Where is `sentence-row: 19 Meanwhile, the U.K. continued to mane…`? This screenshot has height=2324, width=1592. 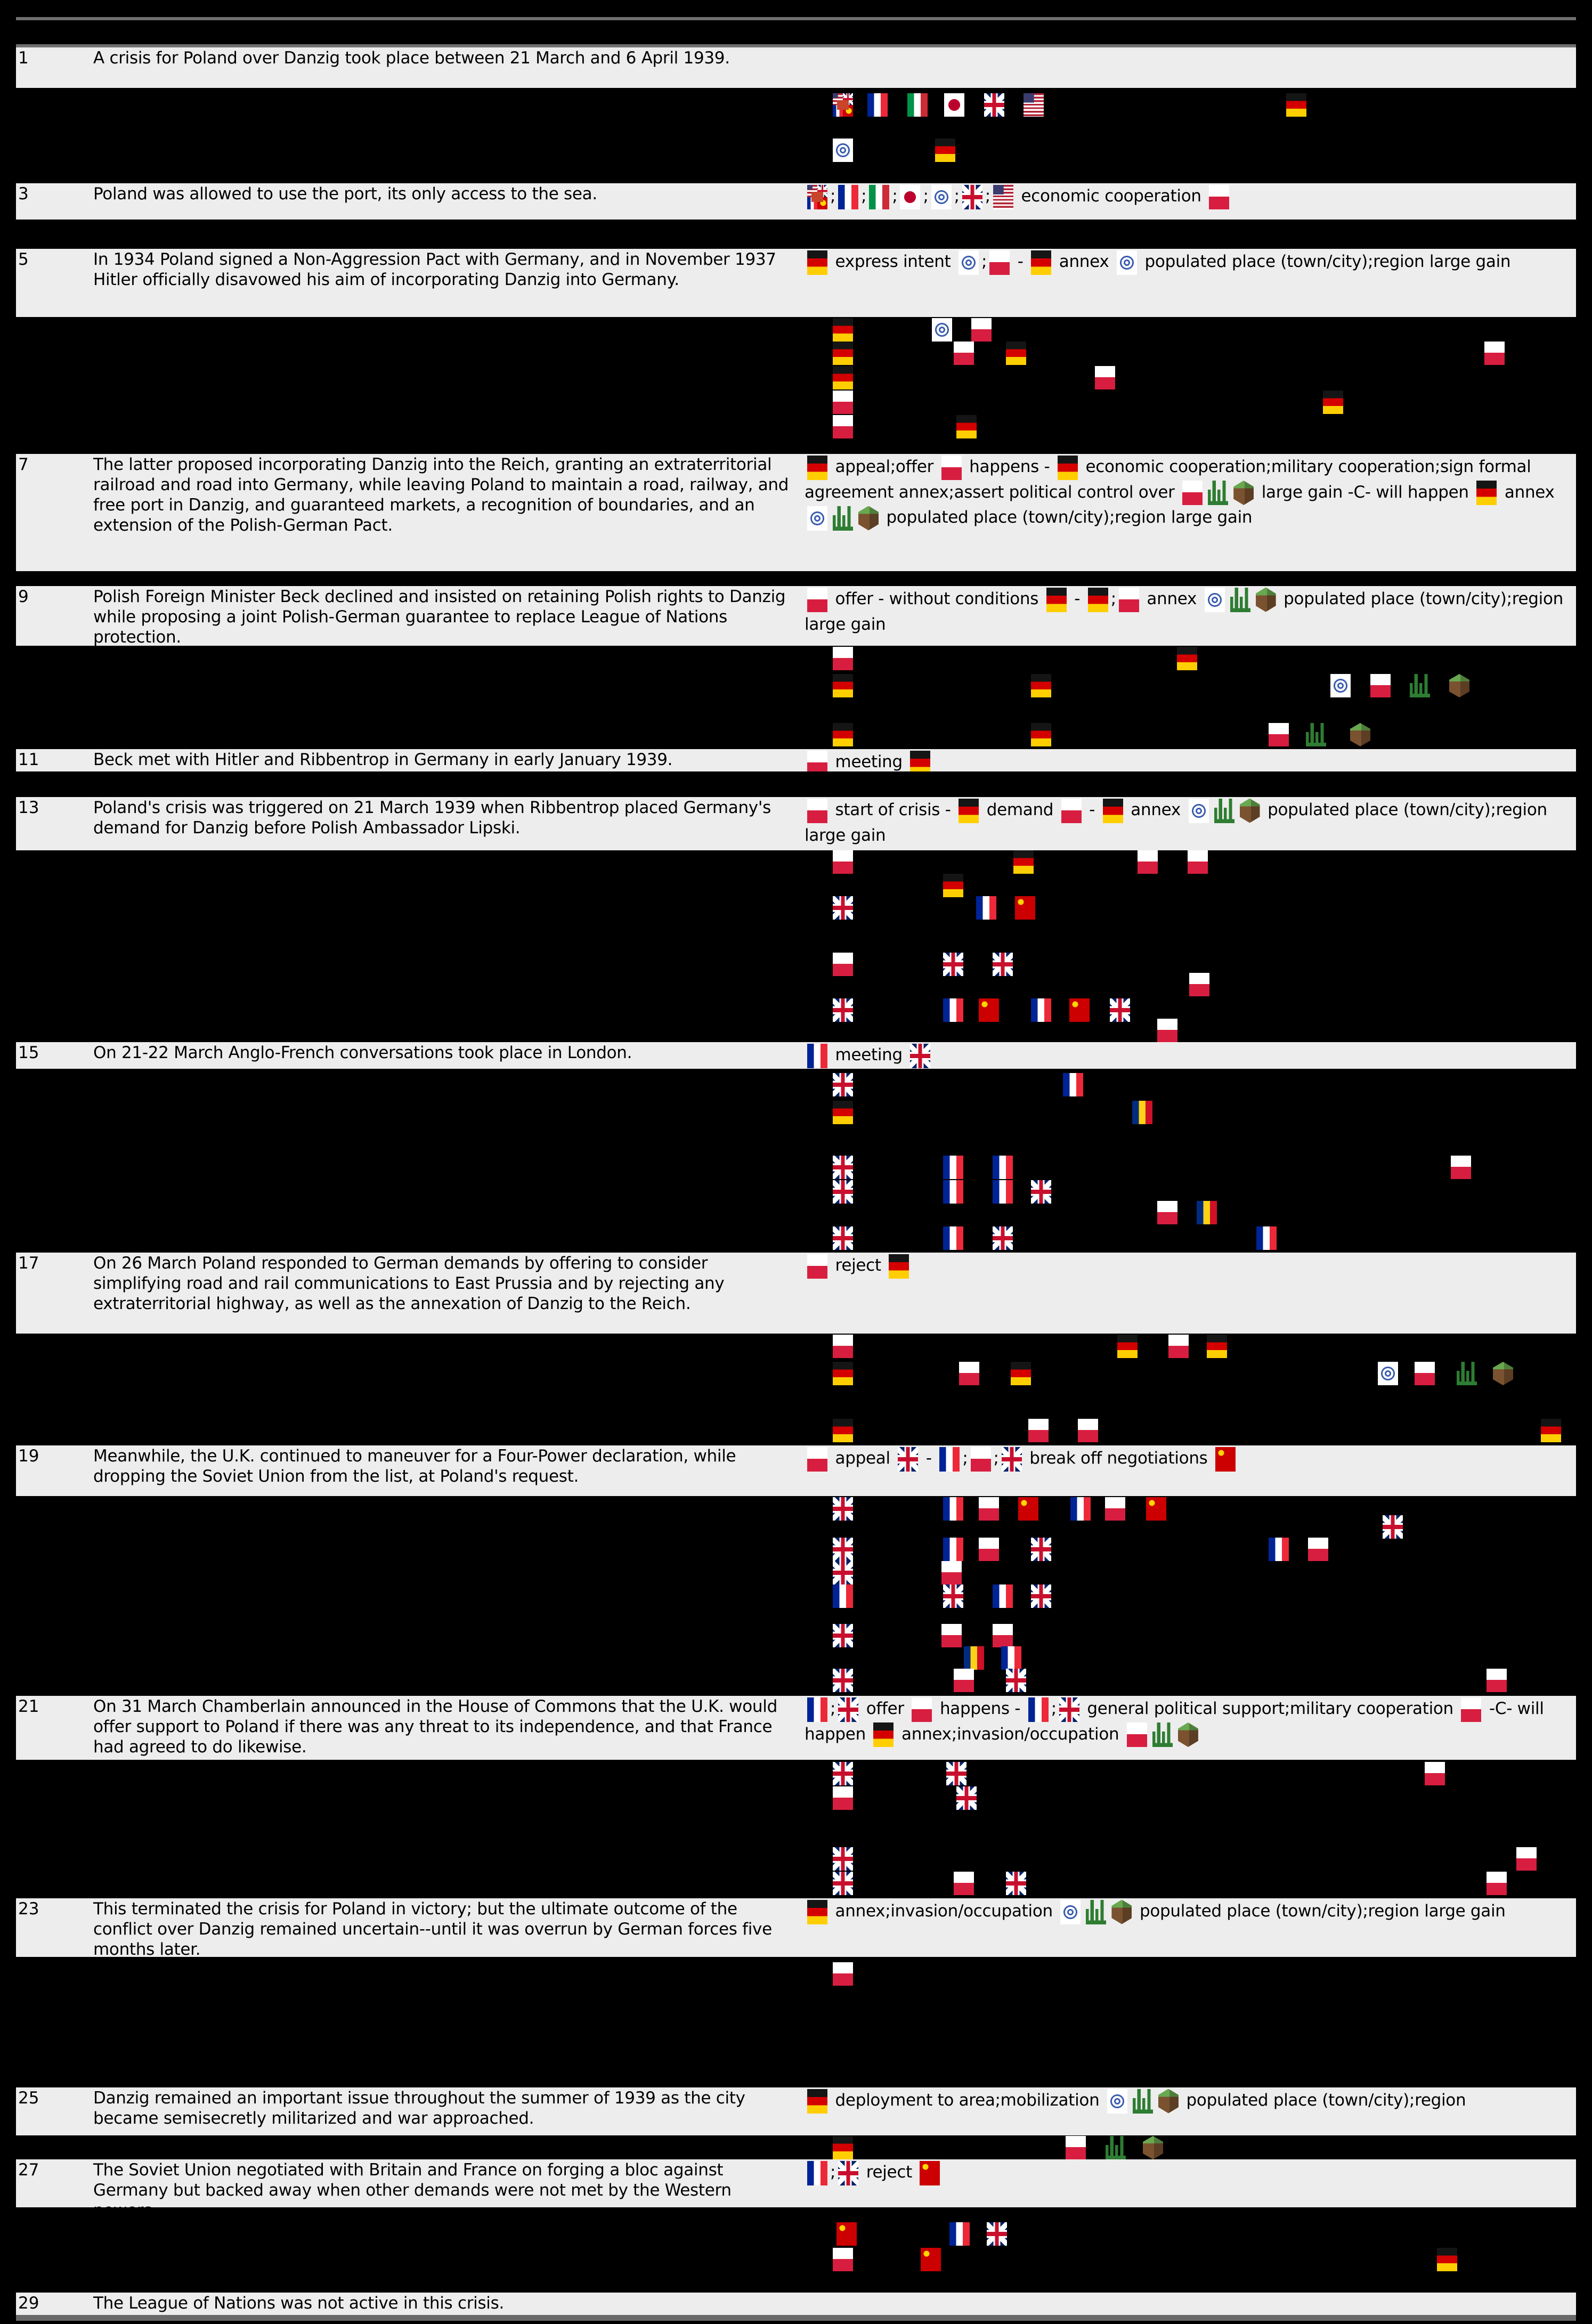 sentence-row: 19 Meanwhile, the U.K. continued to mane… is located at coordinates (796, 1470).